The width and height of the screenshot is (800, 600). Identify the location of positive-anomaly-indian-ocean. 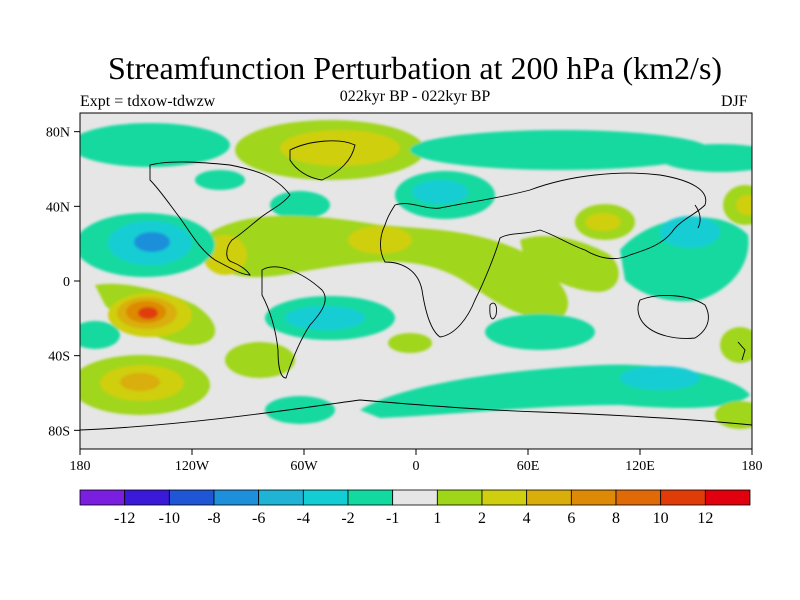
(569, 263).